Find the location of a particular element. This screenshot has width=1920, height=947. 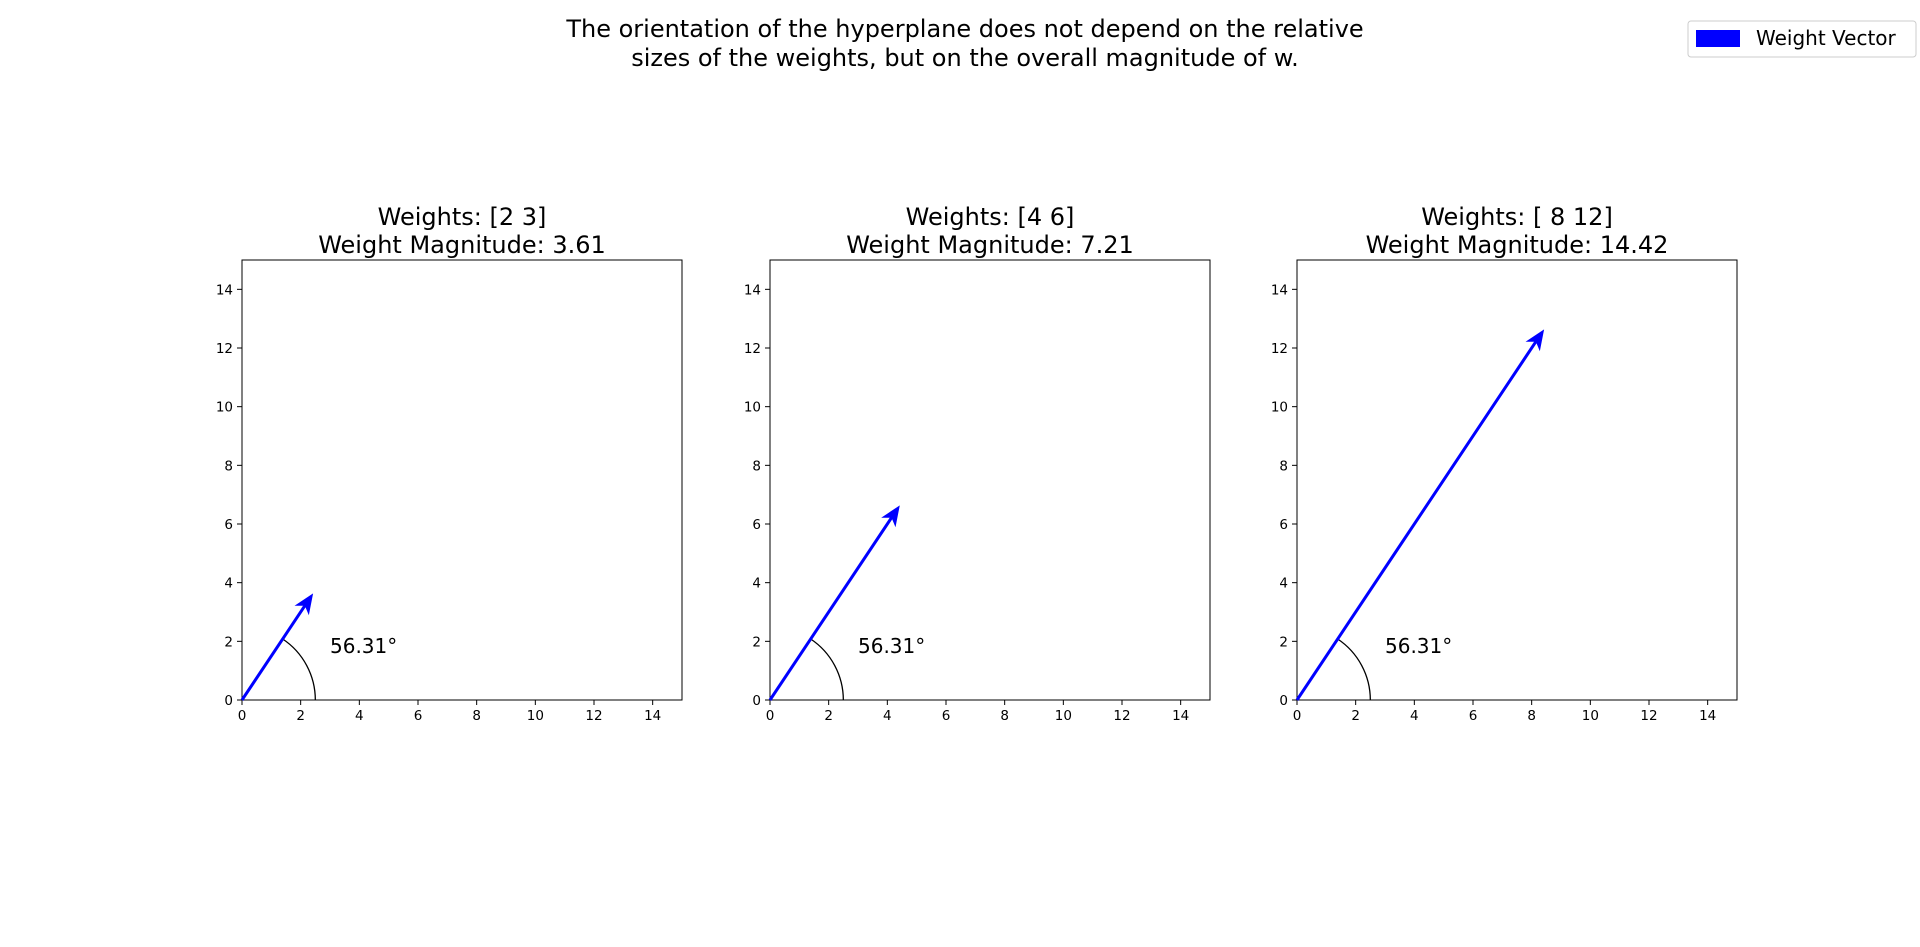

legend: Weight Vector is located at coordinates (1802, 39).